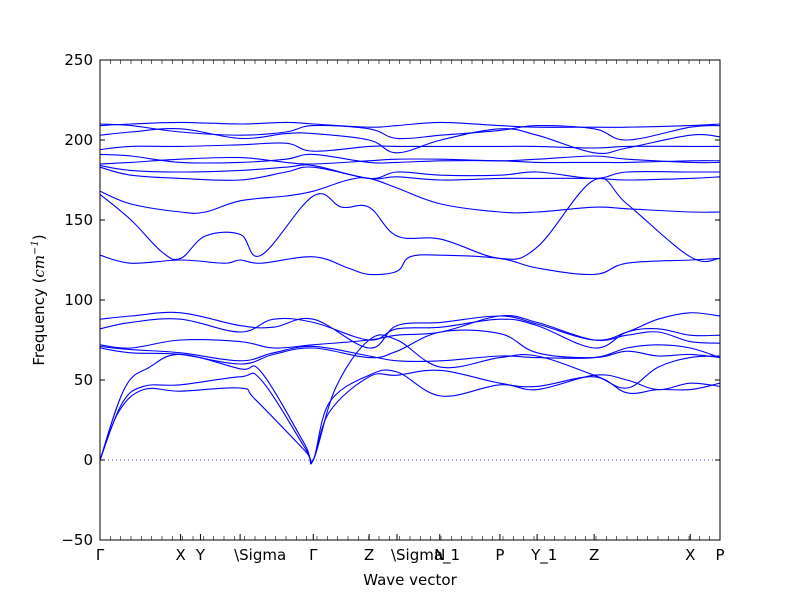 Image resolution: width=800 pixels, height=600 pixels. Describe the element at coordinates (39, 266) in the screenshot. I see `y-axis-label-unit: cm` at that location.